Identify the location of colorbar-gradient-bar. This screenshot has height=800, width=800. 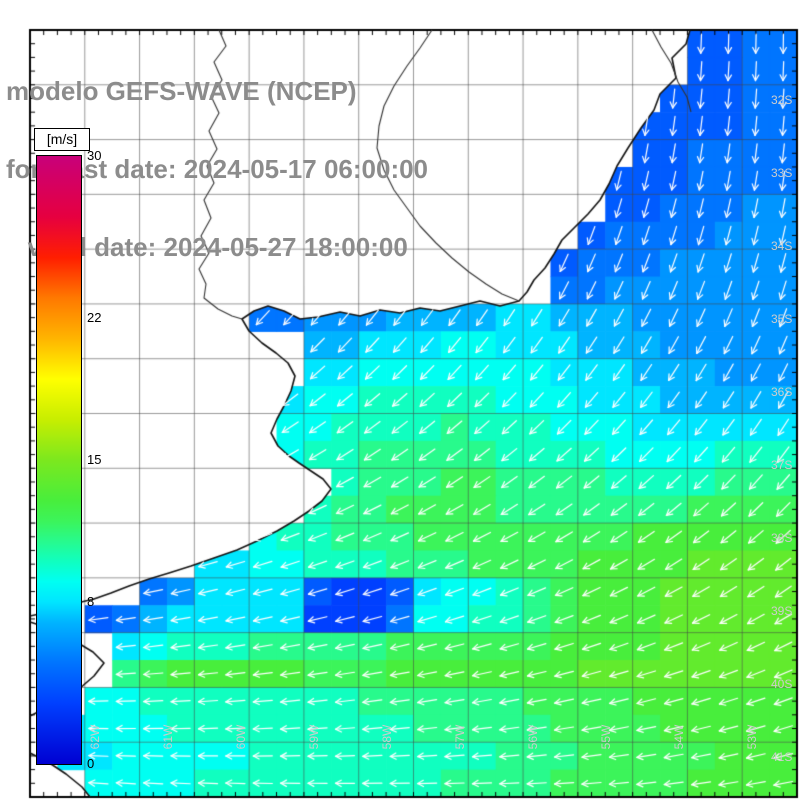
(59, 460).